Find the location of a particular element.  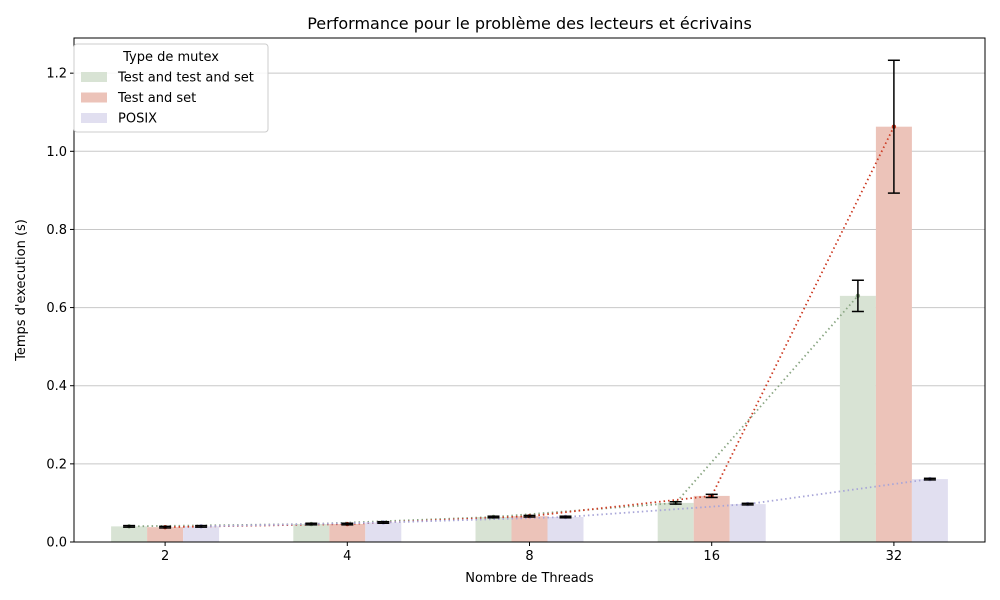

x-tick-label: 4 is located at coordinates (347, 556).